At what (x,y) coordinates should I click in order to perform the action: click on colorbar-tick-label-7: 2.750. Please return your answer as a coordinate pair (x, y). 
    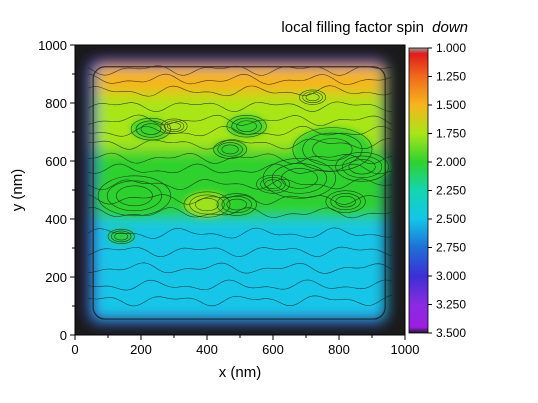
    Looking at the image, I should click on (451, 248).